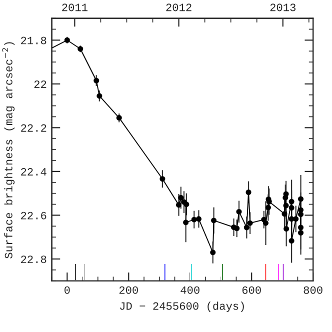 The height and width of the screenshot is (332, 332). Describe the element at coordinates (33, 260) in the screenshot. I see `y-tick-label: 22.8` at that location.